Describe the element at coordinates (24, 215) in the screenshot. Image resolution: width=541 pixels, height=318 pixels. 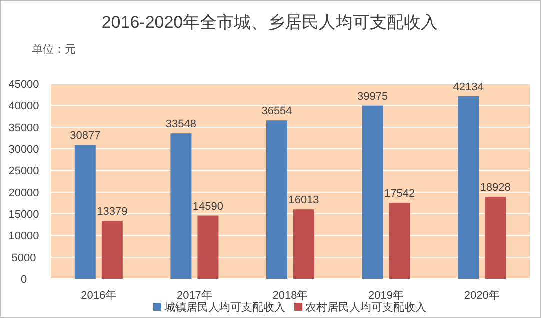
I see `y-tick-label: 15000` at that location.